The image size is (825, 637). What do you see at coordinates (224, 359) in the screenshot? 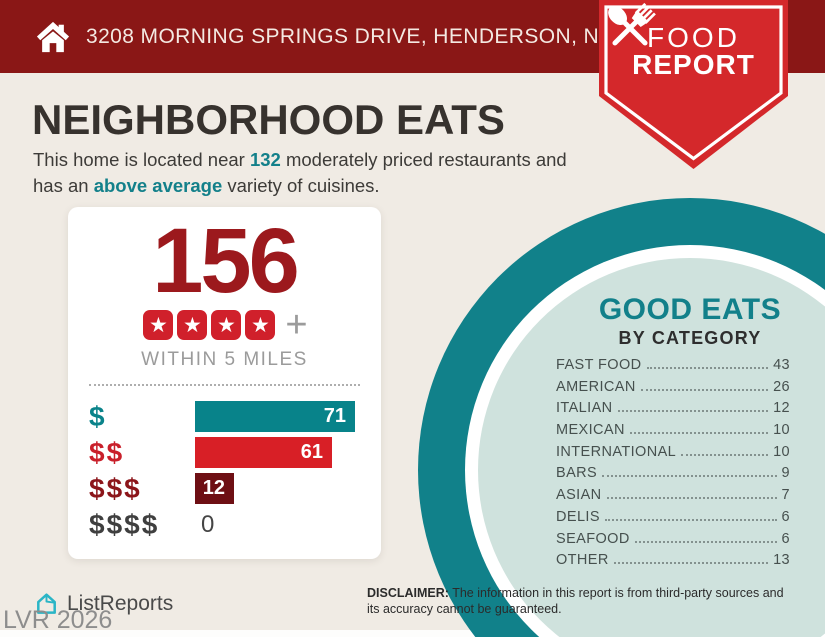
I see `radius-label: WITHIN 5 MILES` at bounding box center [224, 359].